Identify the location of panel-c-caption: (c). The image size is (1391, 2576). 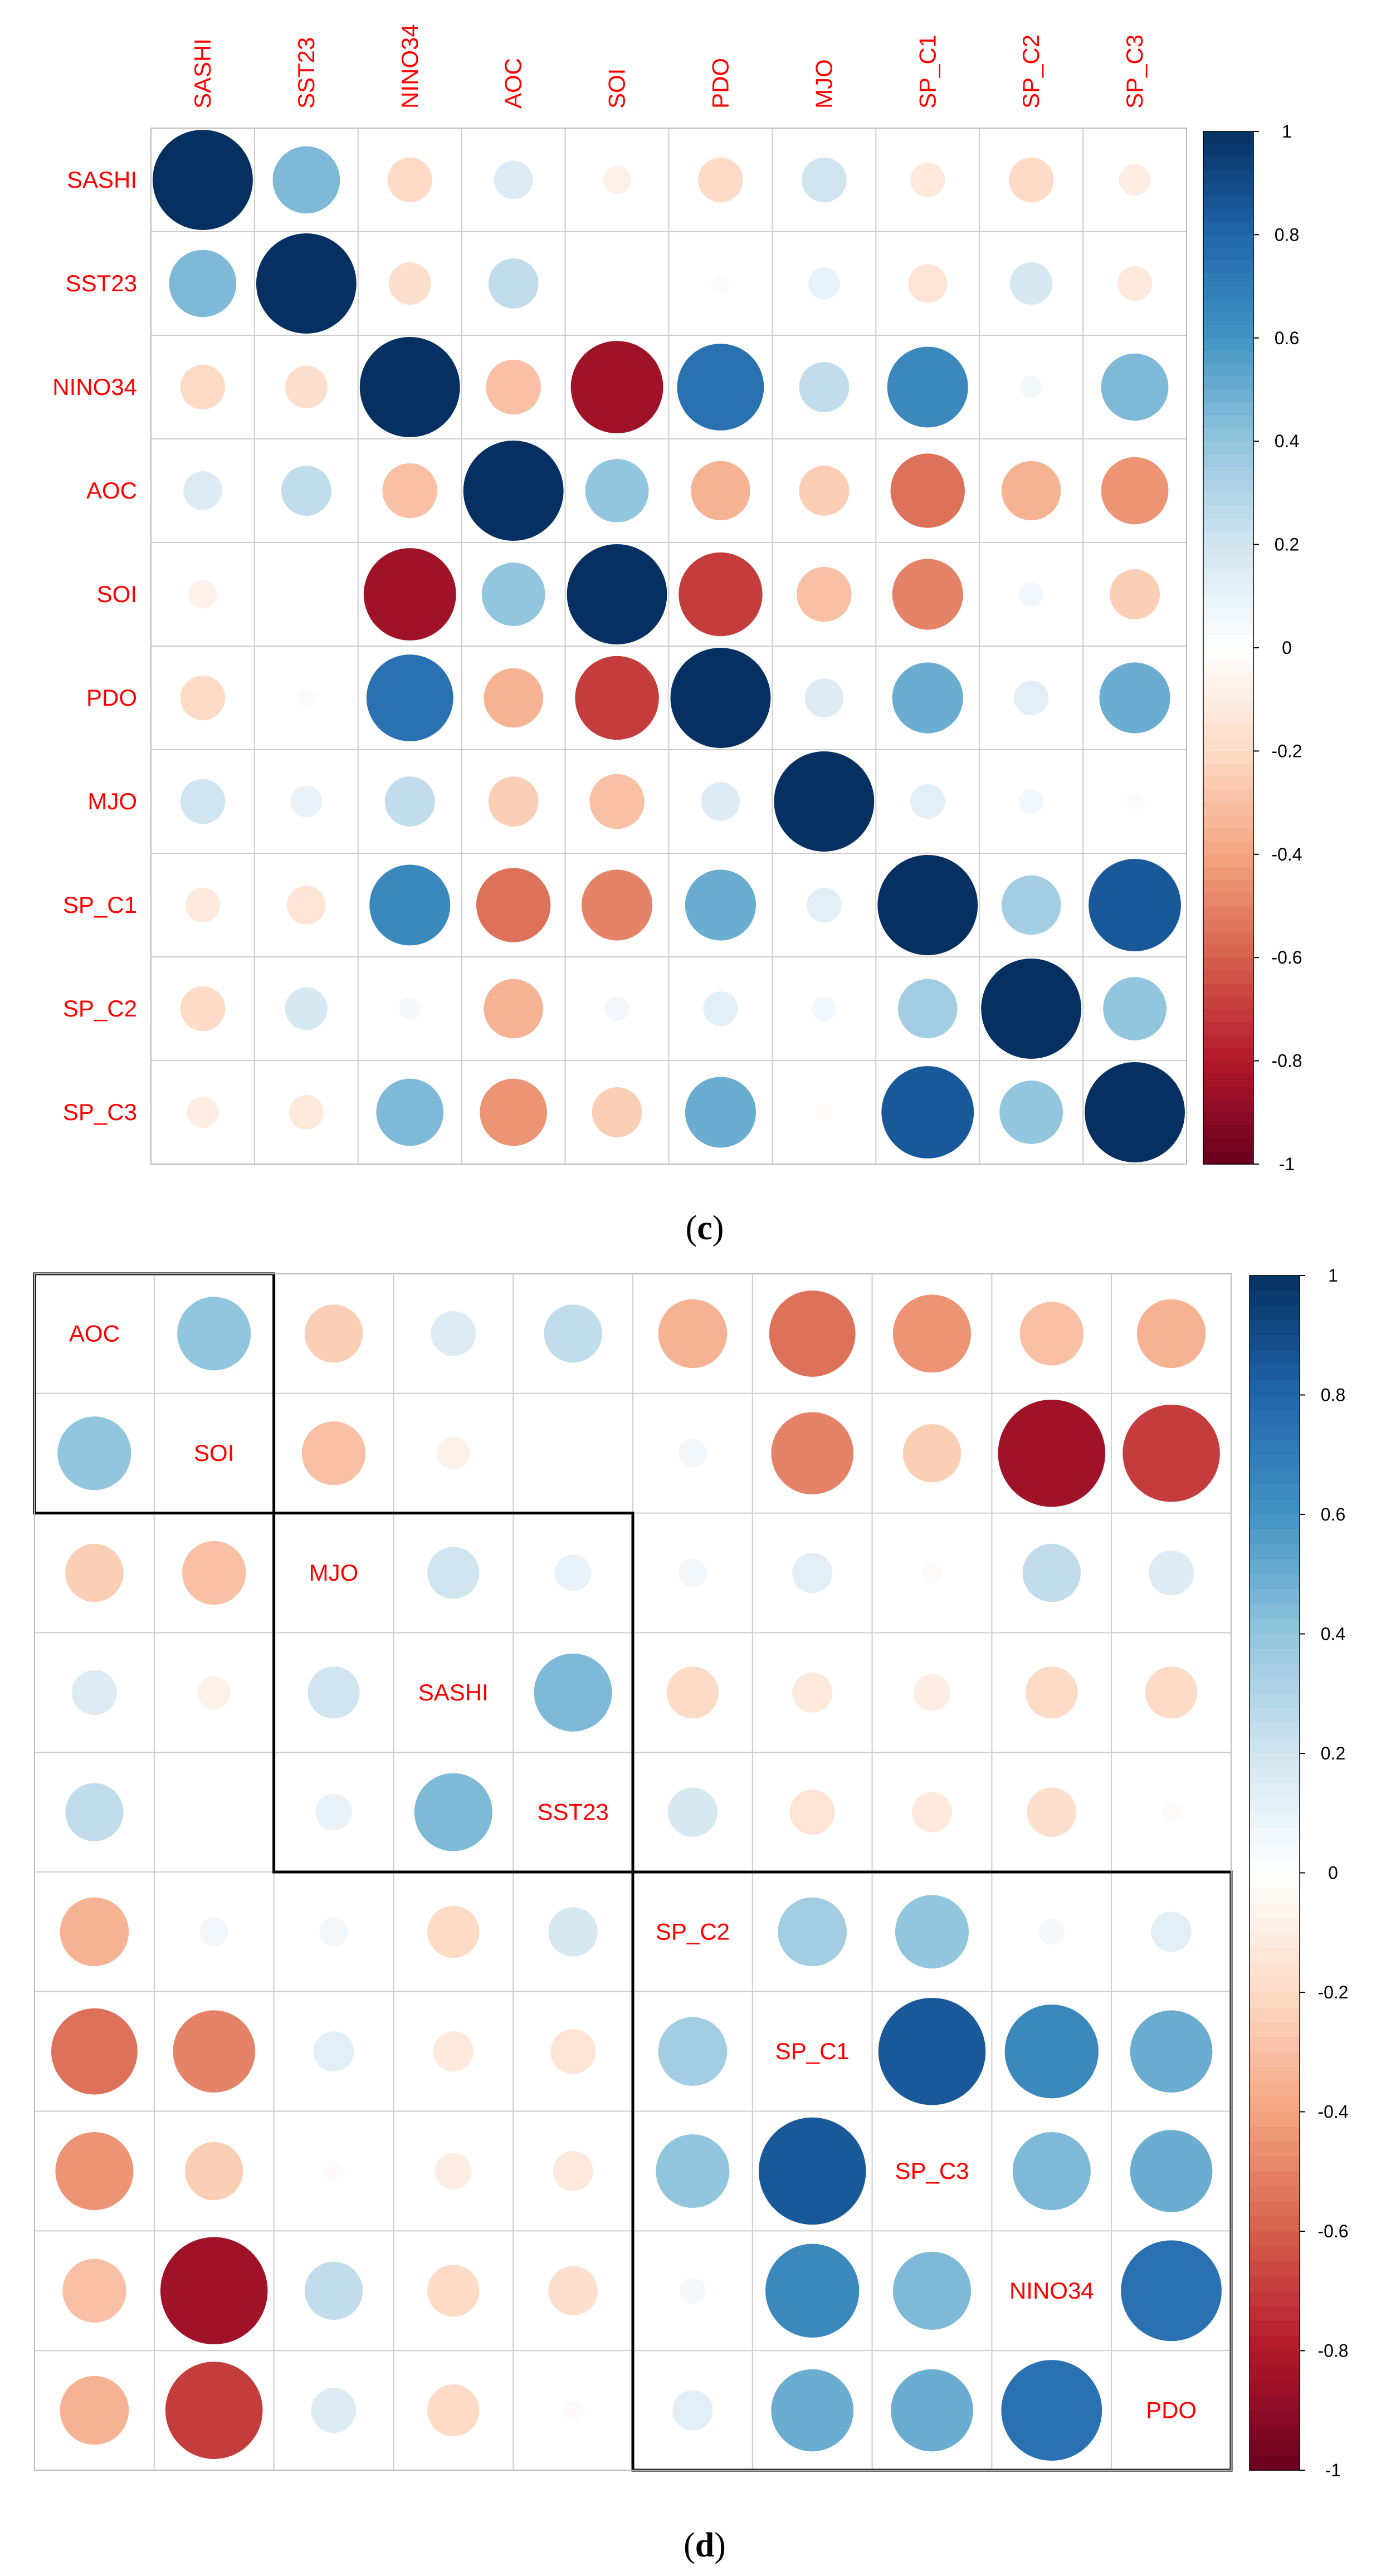
(705, 1228).